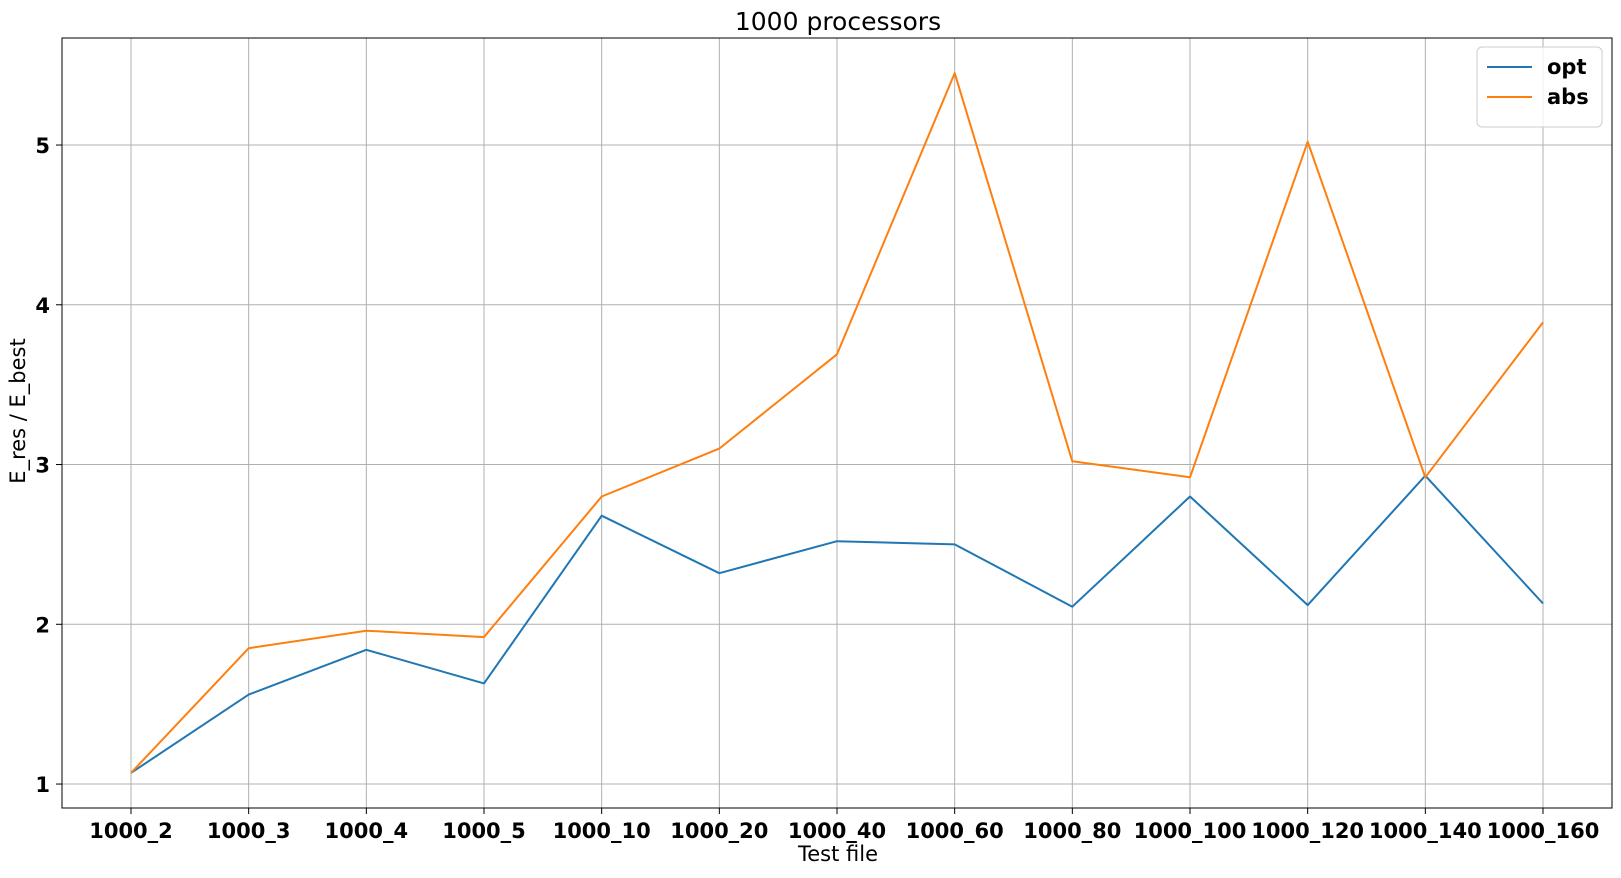  I want to click on x-tick-label: 1000_60, so click(955, 831).